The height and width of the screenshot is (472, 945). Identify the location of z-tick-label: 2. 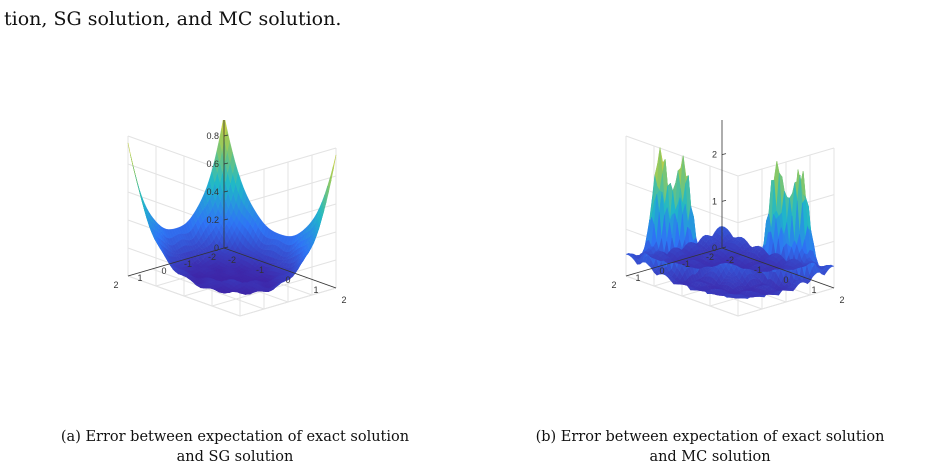
(714, 155).